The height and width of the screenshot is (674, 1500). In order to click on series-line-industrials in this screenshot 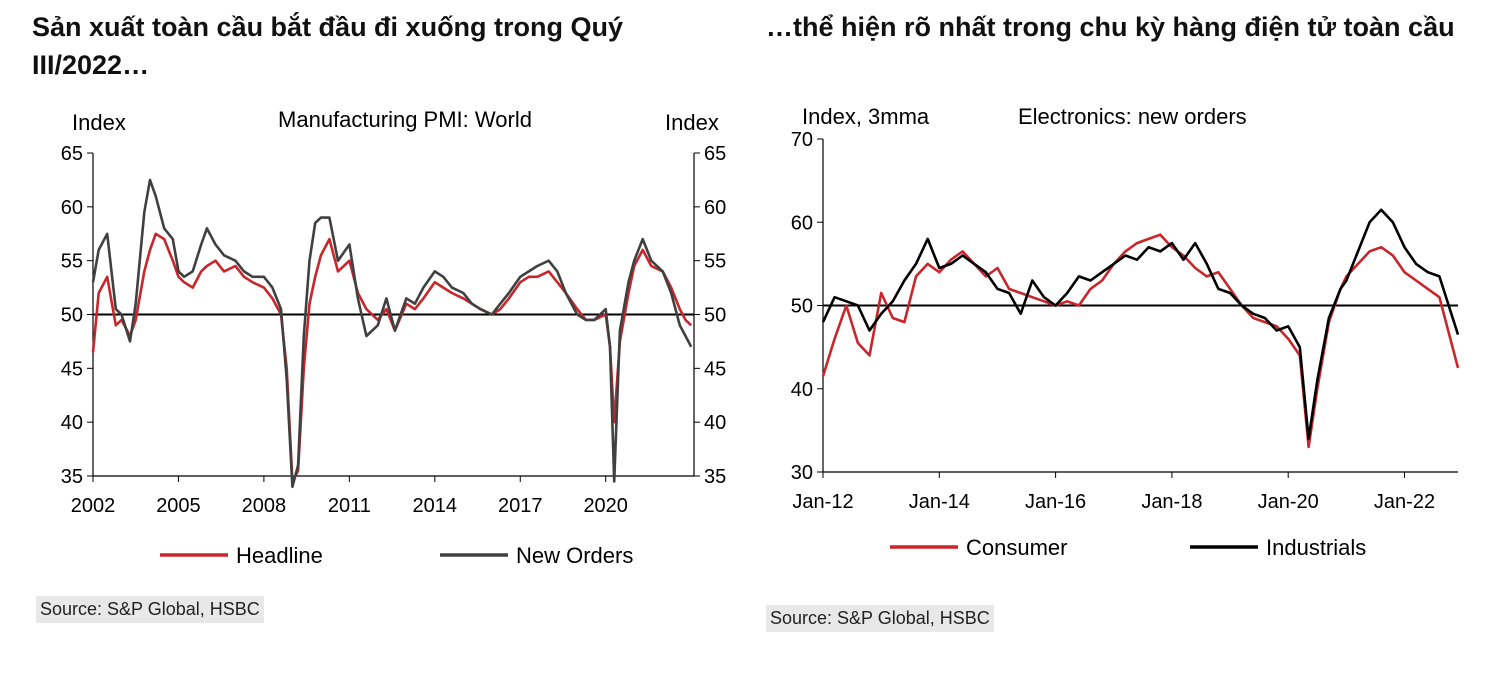, I will do `click(1140, 324)`.